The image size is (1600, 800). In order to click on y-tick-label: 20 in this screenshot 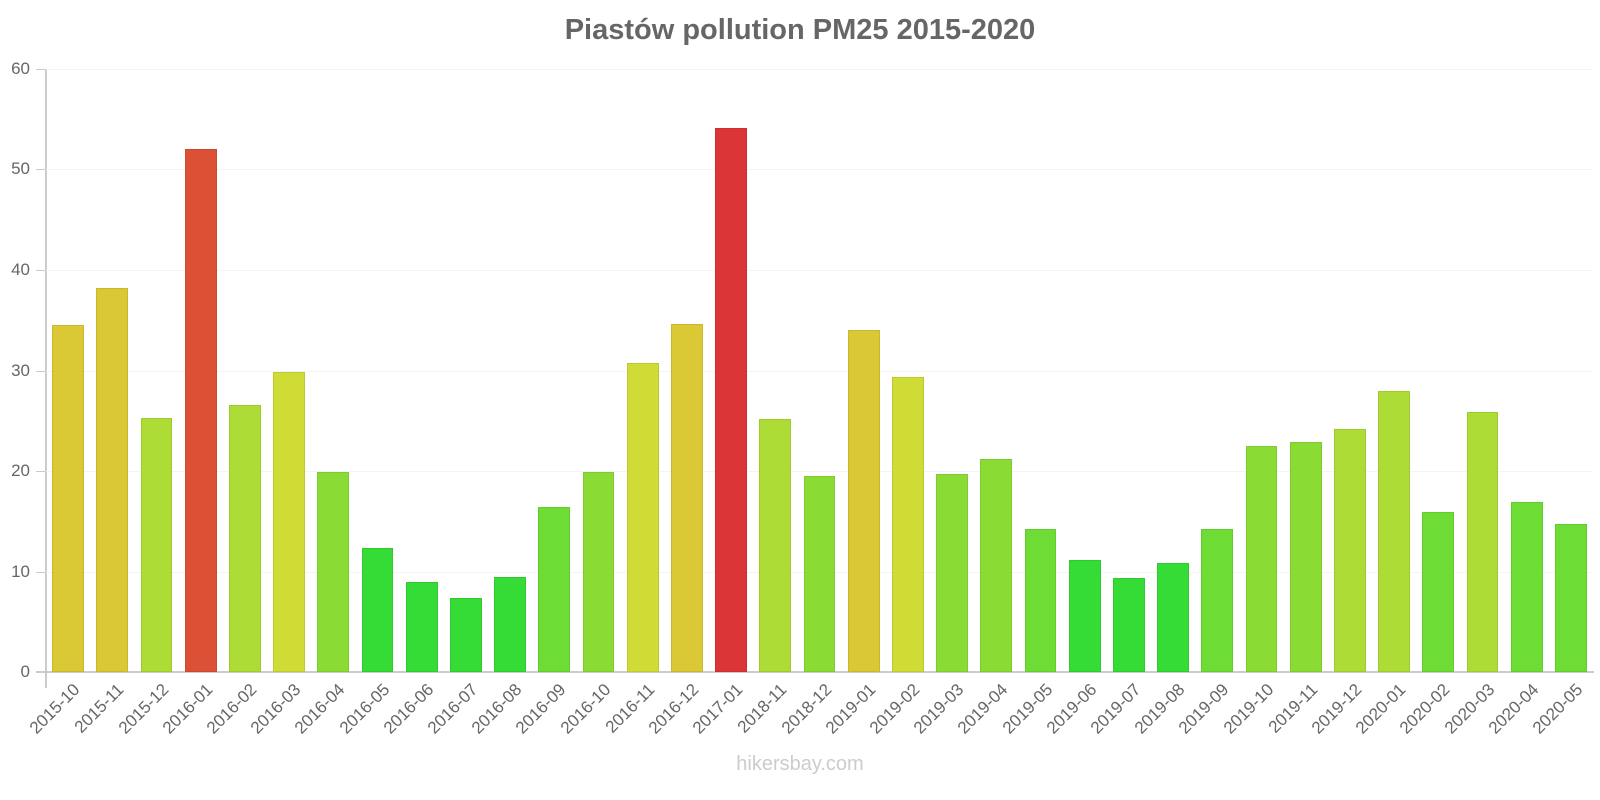, I will do `click(20, 470)`.